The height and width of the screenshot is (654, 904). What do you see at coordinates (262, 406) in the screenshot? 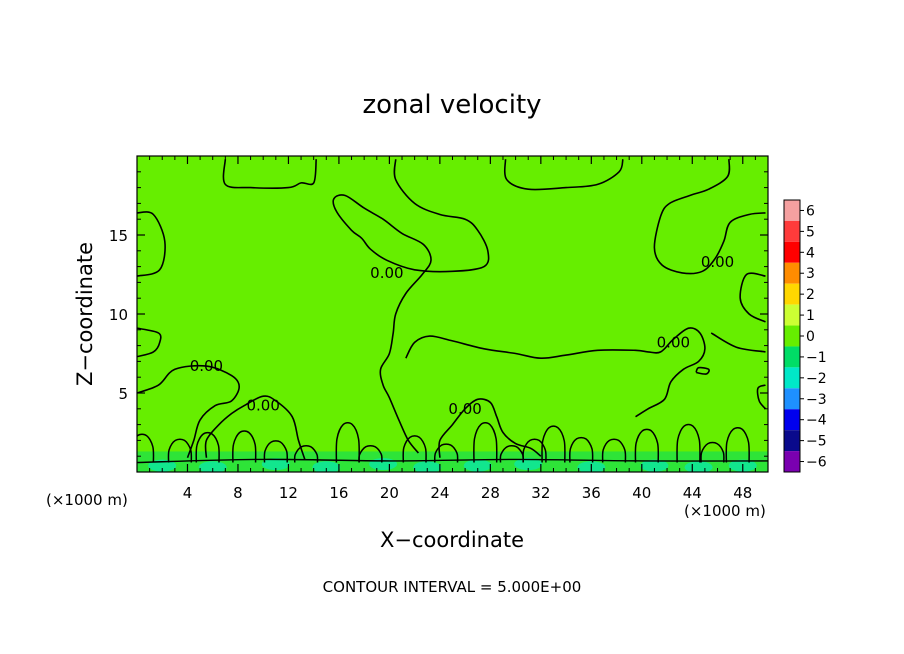
I see `contour-label-1: 0.00` at bounding box center [262, 406].